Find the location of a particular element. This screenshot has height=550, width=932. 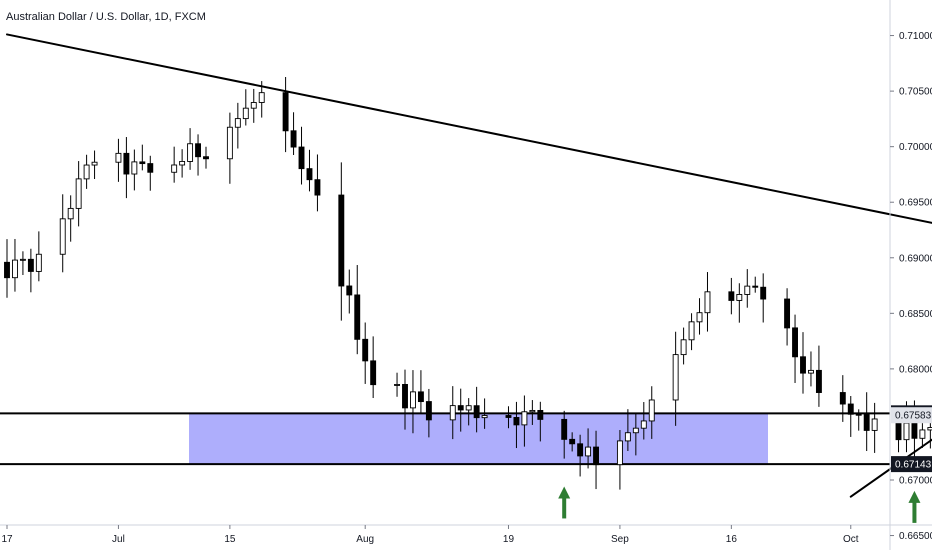

arrows-layer is located at coordinates (739, 504).